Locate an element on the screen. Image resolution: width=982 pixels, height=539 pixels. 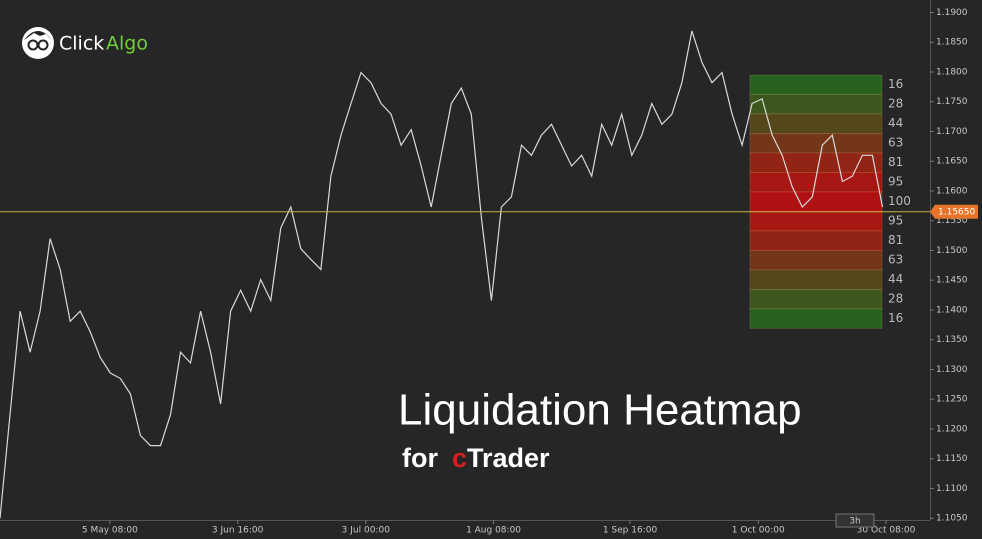
y-tick-label: 1.1850 is located at coordinates (952, 43).